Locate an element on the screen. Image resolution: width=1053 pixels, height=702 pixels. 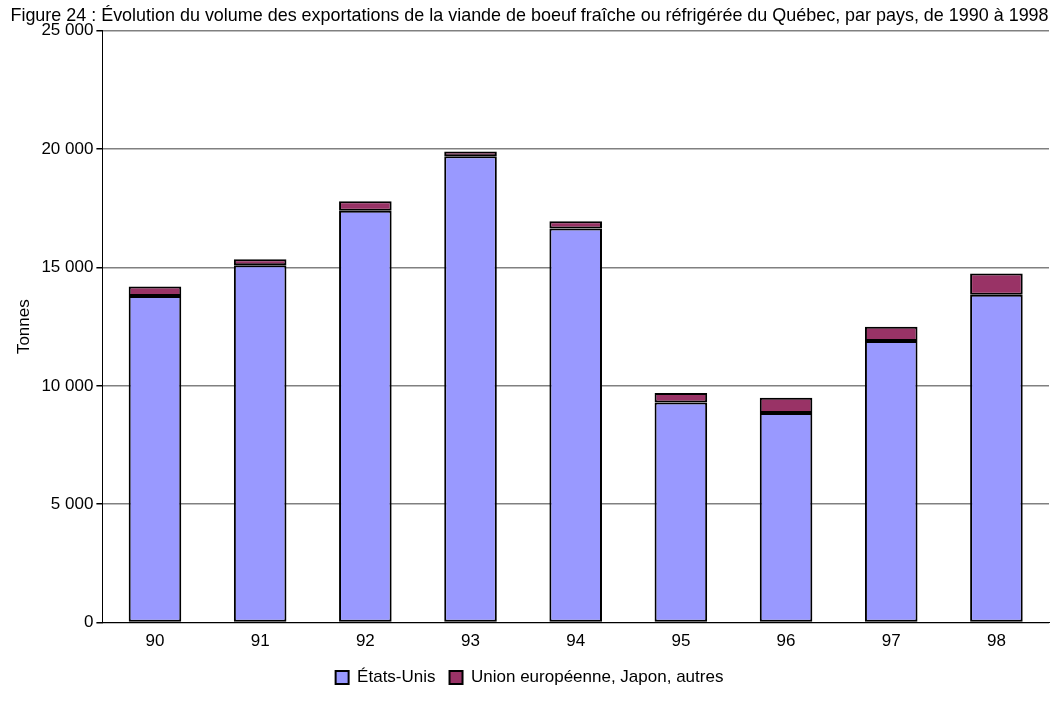
y-tick-label: 10 000 is located at coordinates (67, 385).